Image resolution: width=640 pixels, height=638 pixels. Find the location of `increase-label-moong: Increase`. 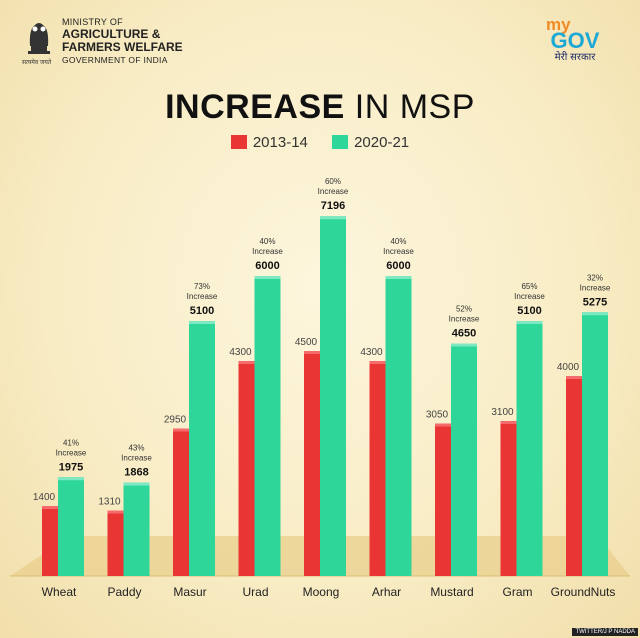

increase-label-moong: Increase is located at coordinates (333, 191).